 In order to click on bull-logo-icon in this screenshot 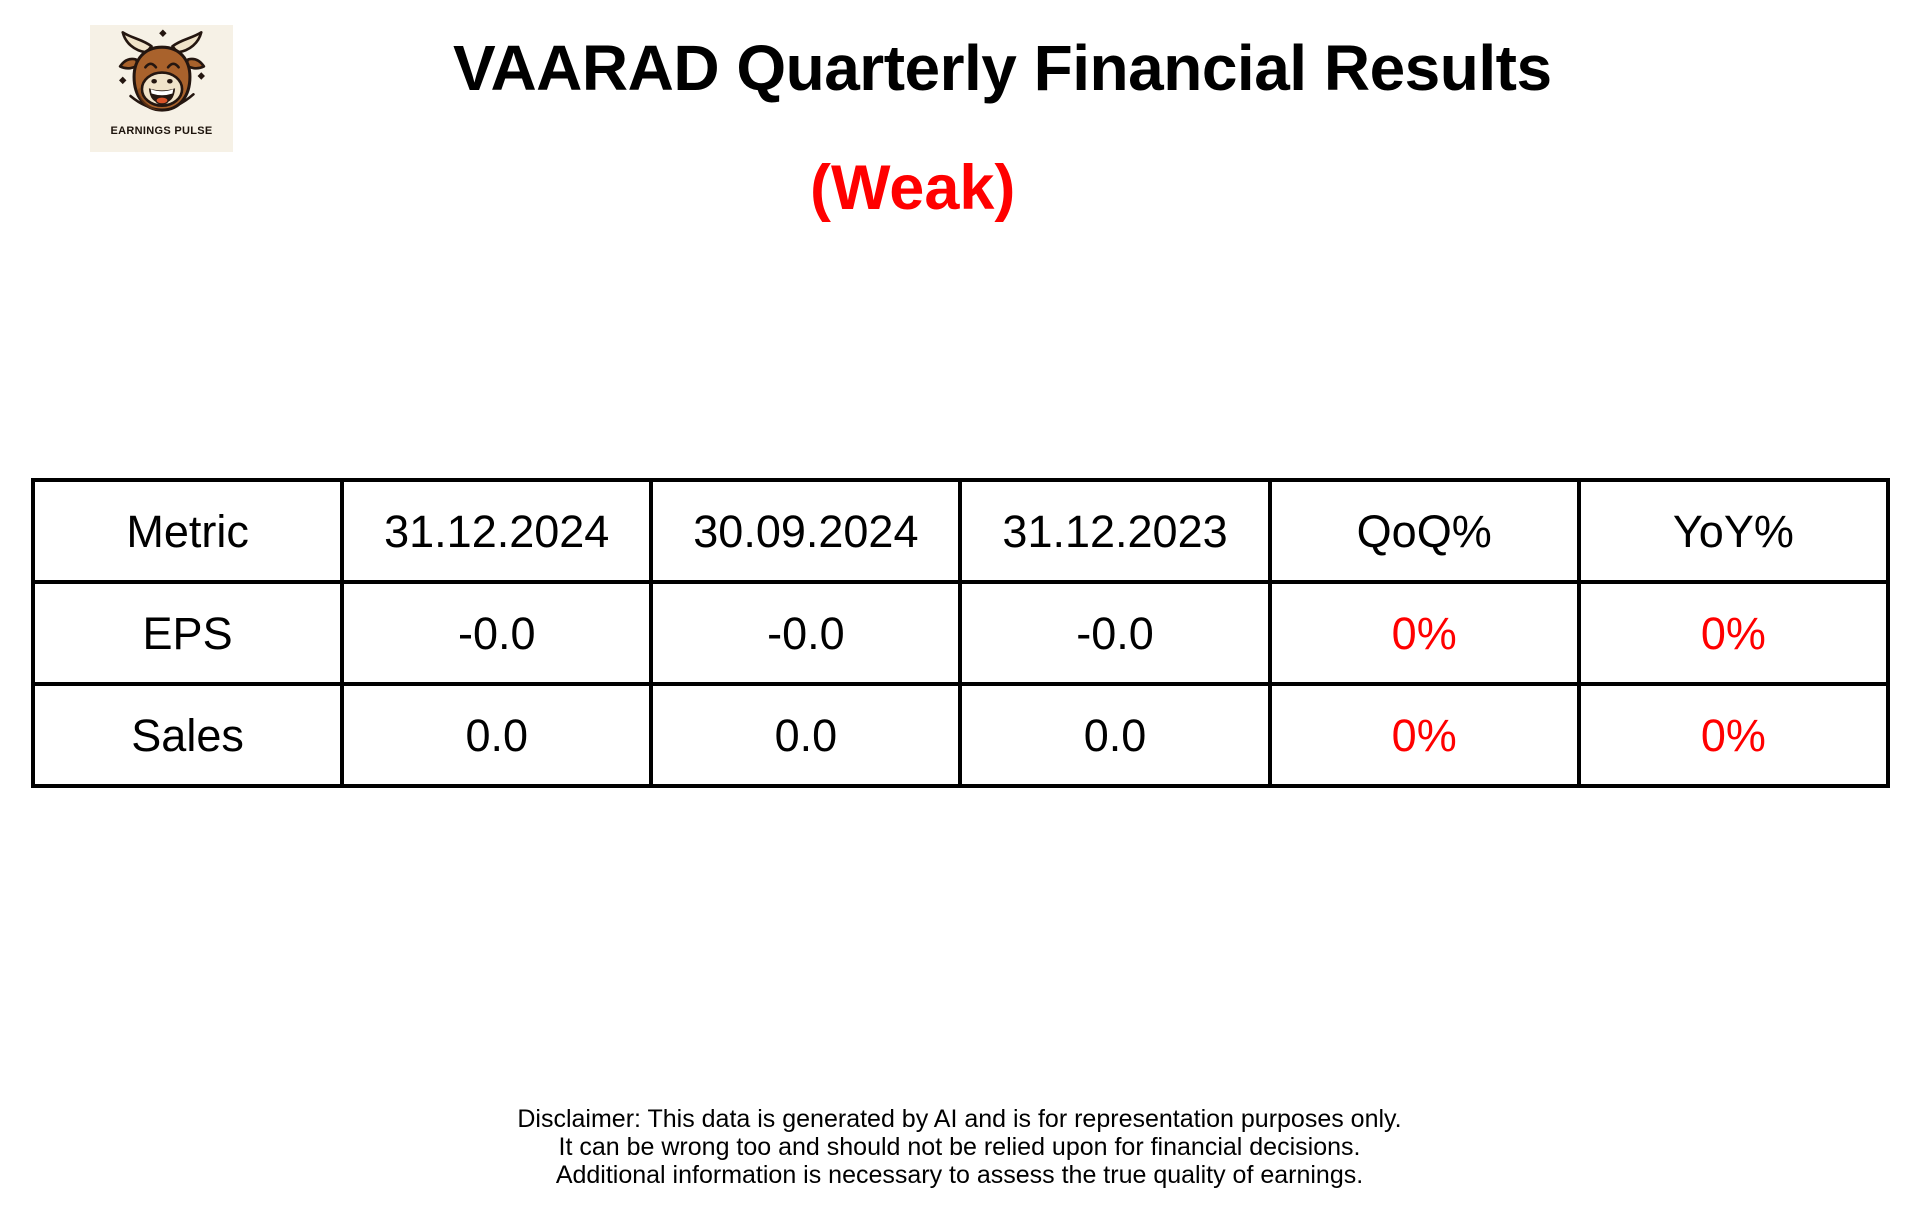, I will do `click(161, 70)`.